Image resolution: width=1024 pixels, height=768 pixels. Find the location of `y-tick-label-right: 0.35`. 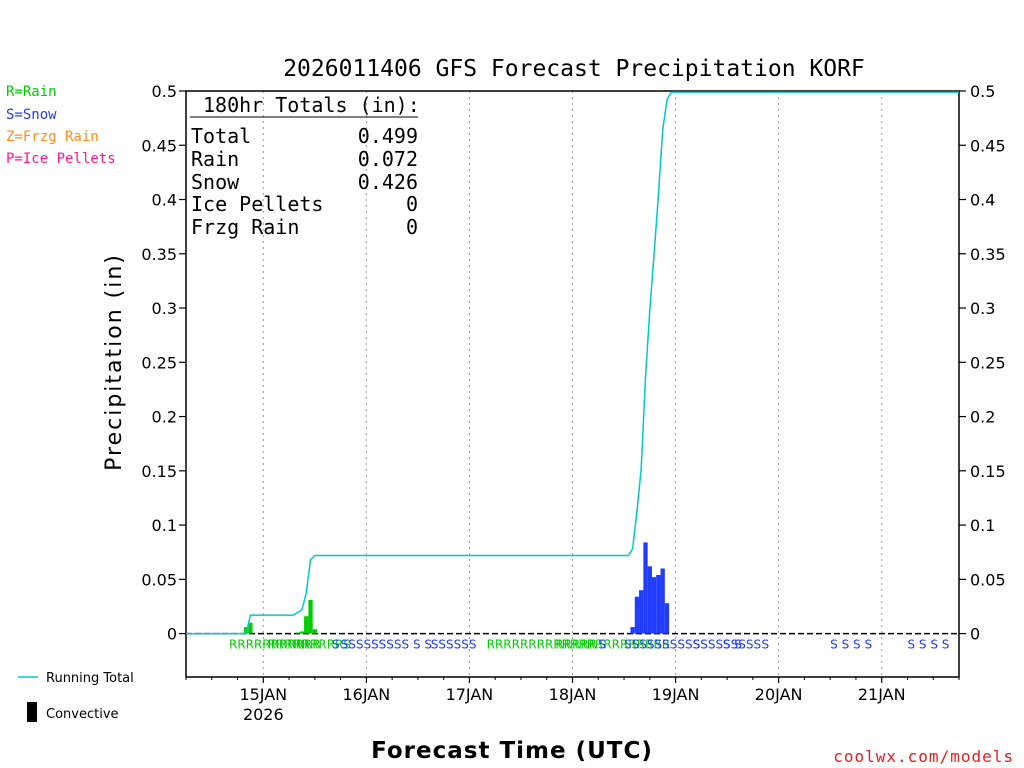

y-tick-label-right: 0.35 is located at coordinates (988, 254).